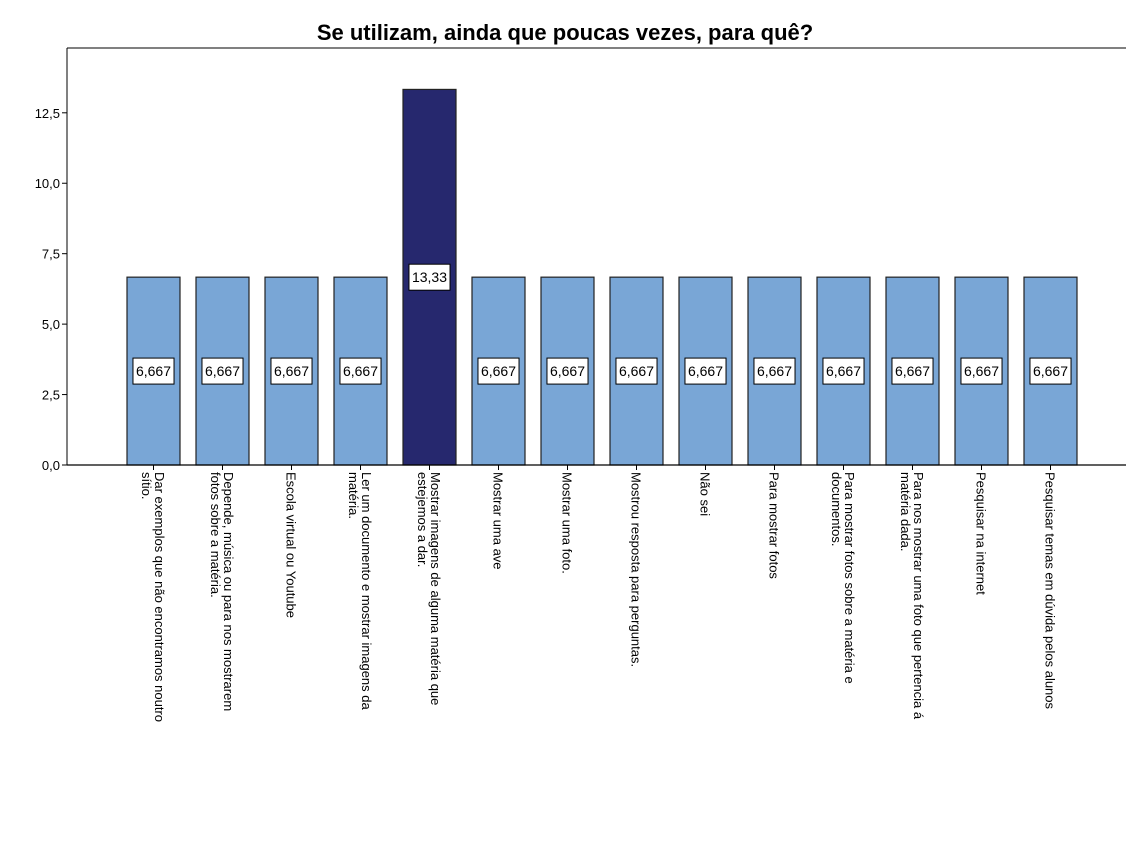  What do you see at coordinates (636, 569) in the screenshot?
I see `x-tick-label: Mostrou resposta para perguntas.` at bounding box center [636, 569].